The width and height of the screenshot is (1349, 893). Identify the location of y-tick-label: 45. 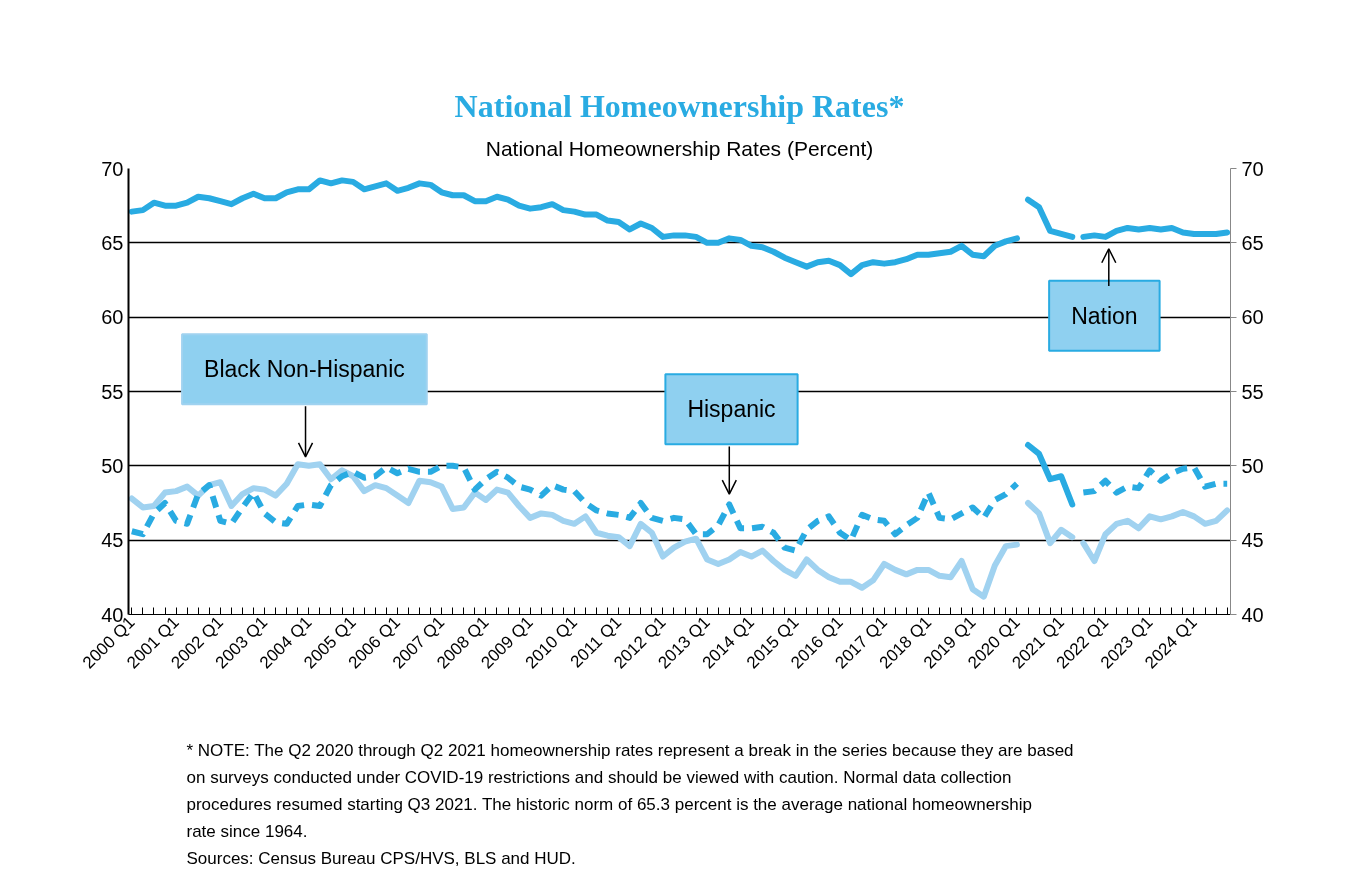
(112, 540).